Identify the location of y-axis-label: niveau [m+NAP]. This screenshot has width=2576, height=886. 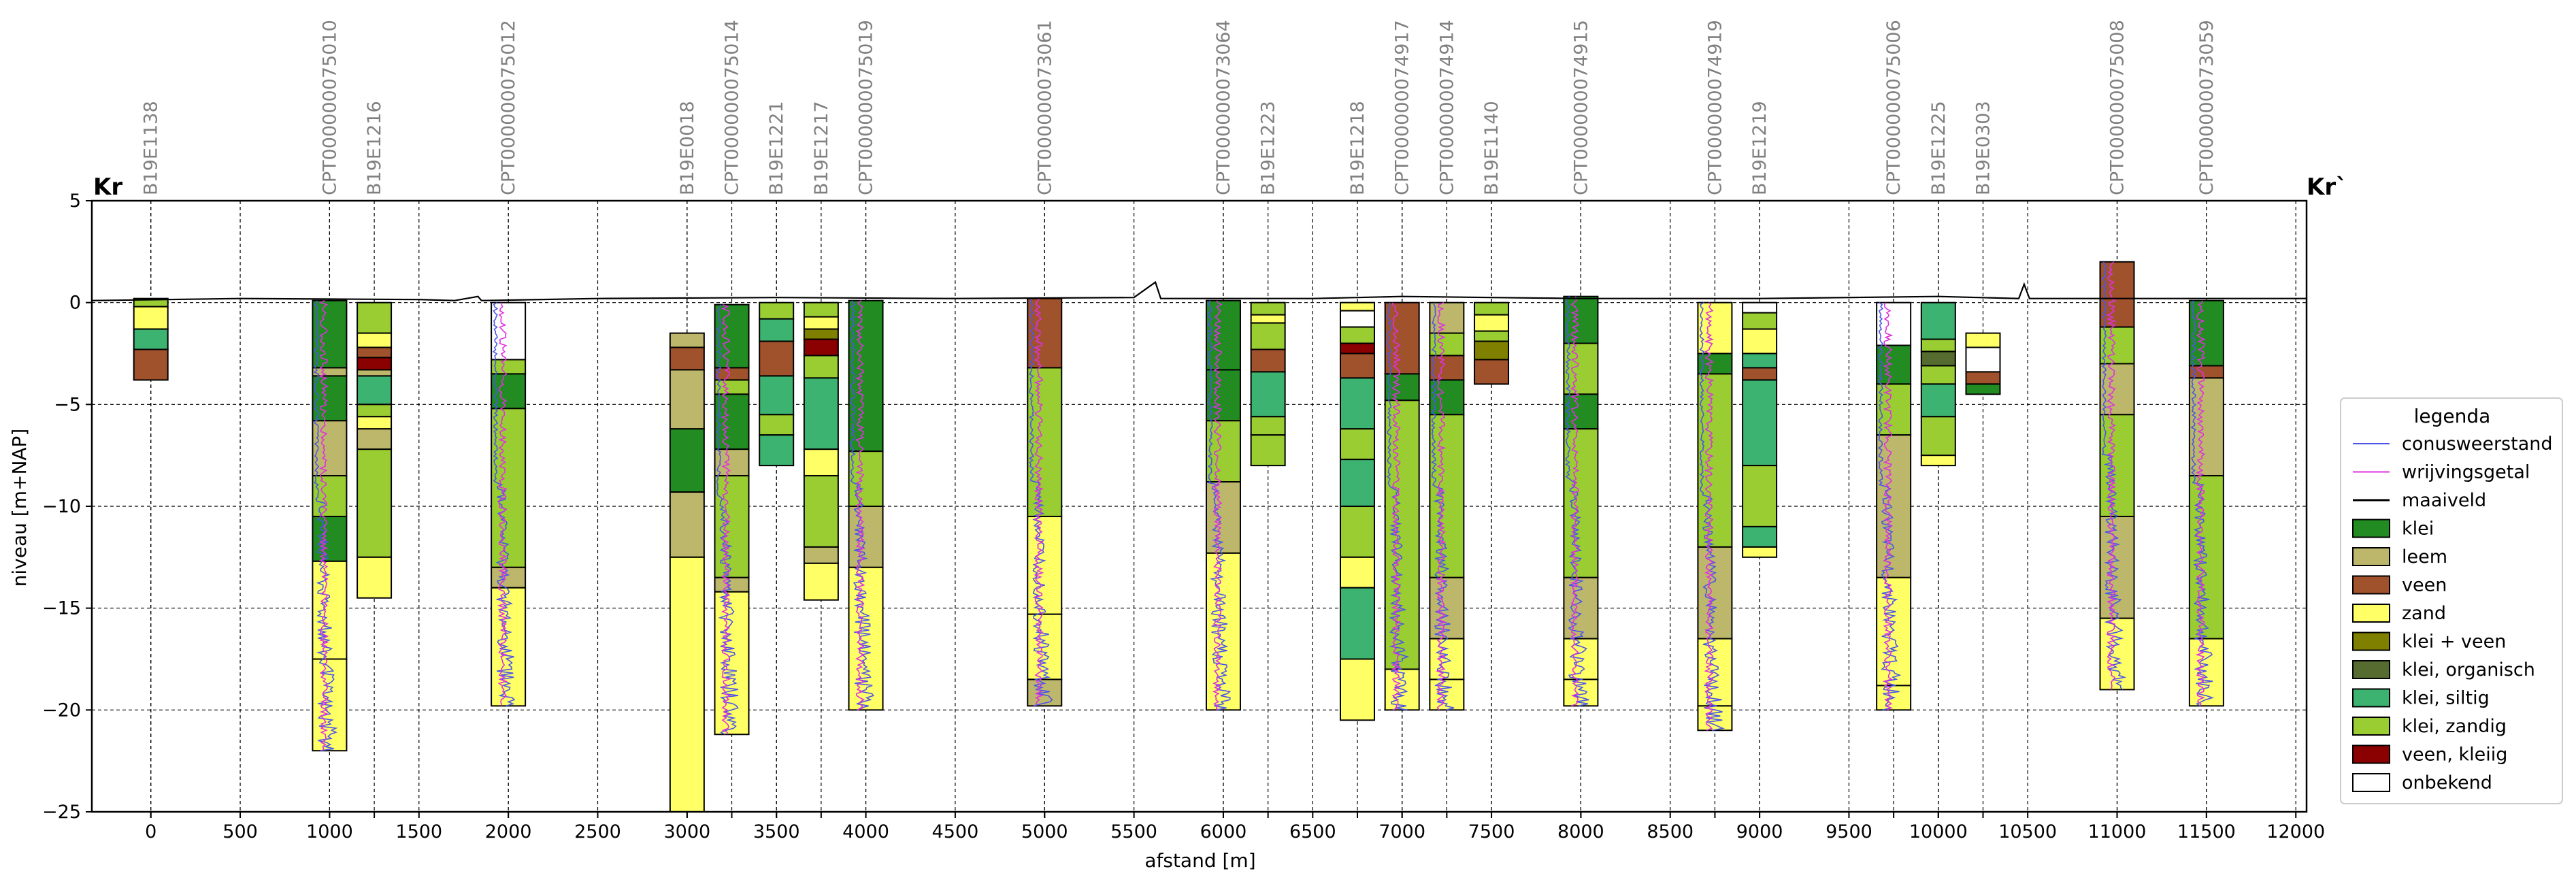
(19, 508).